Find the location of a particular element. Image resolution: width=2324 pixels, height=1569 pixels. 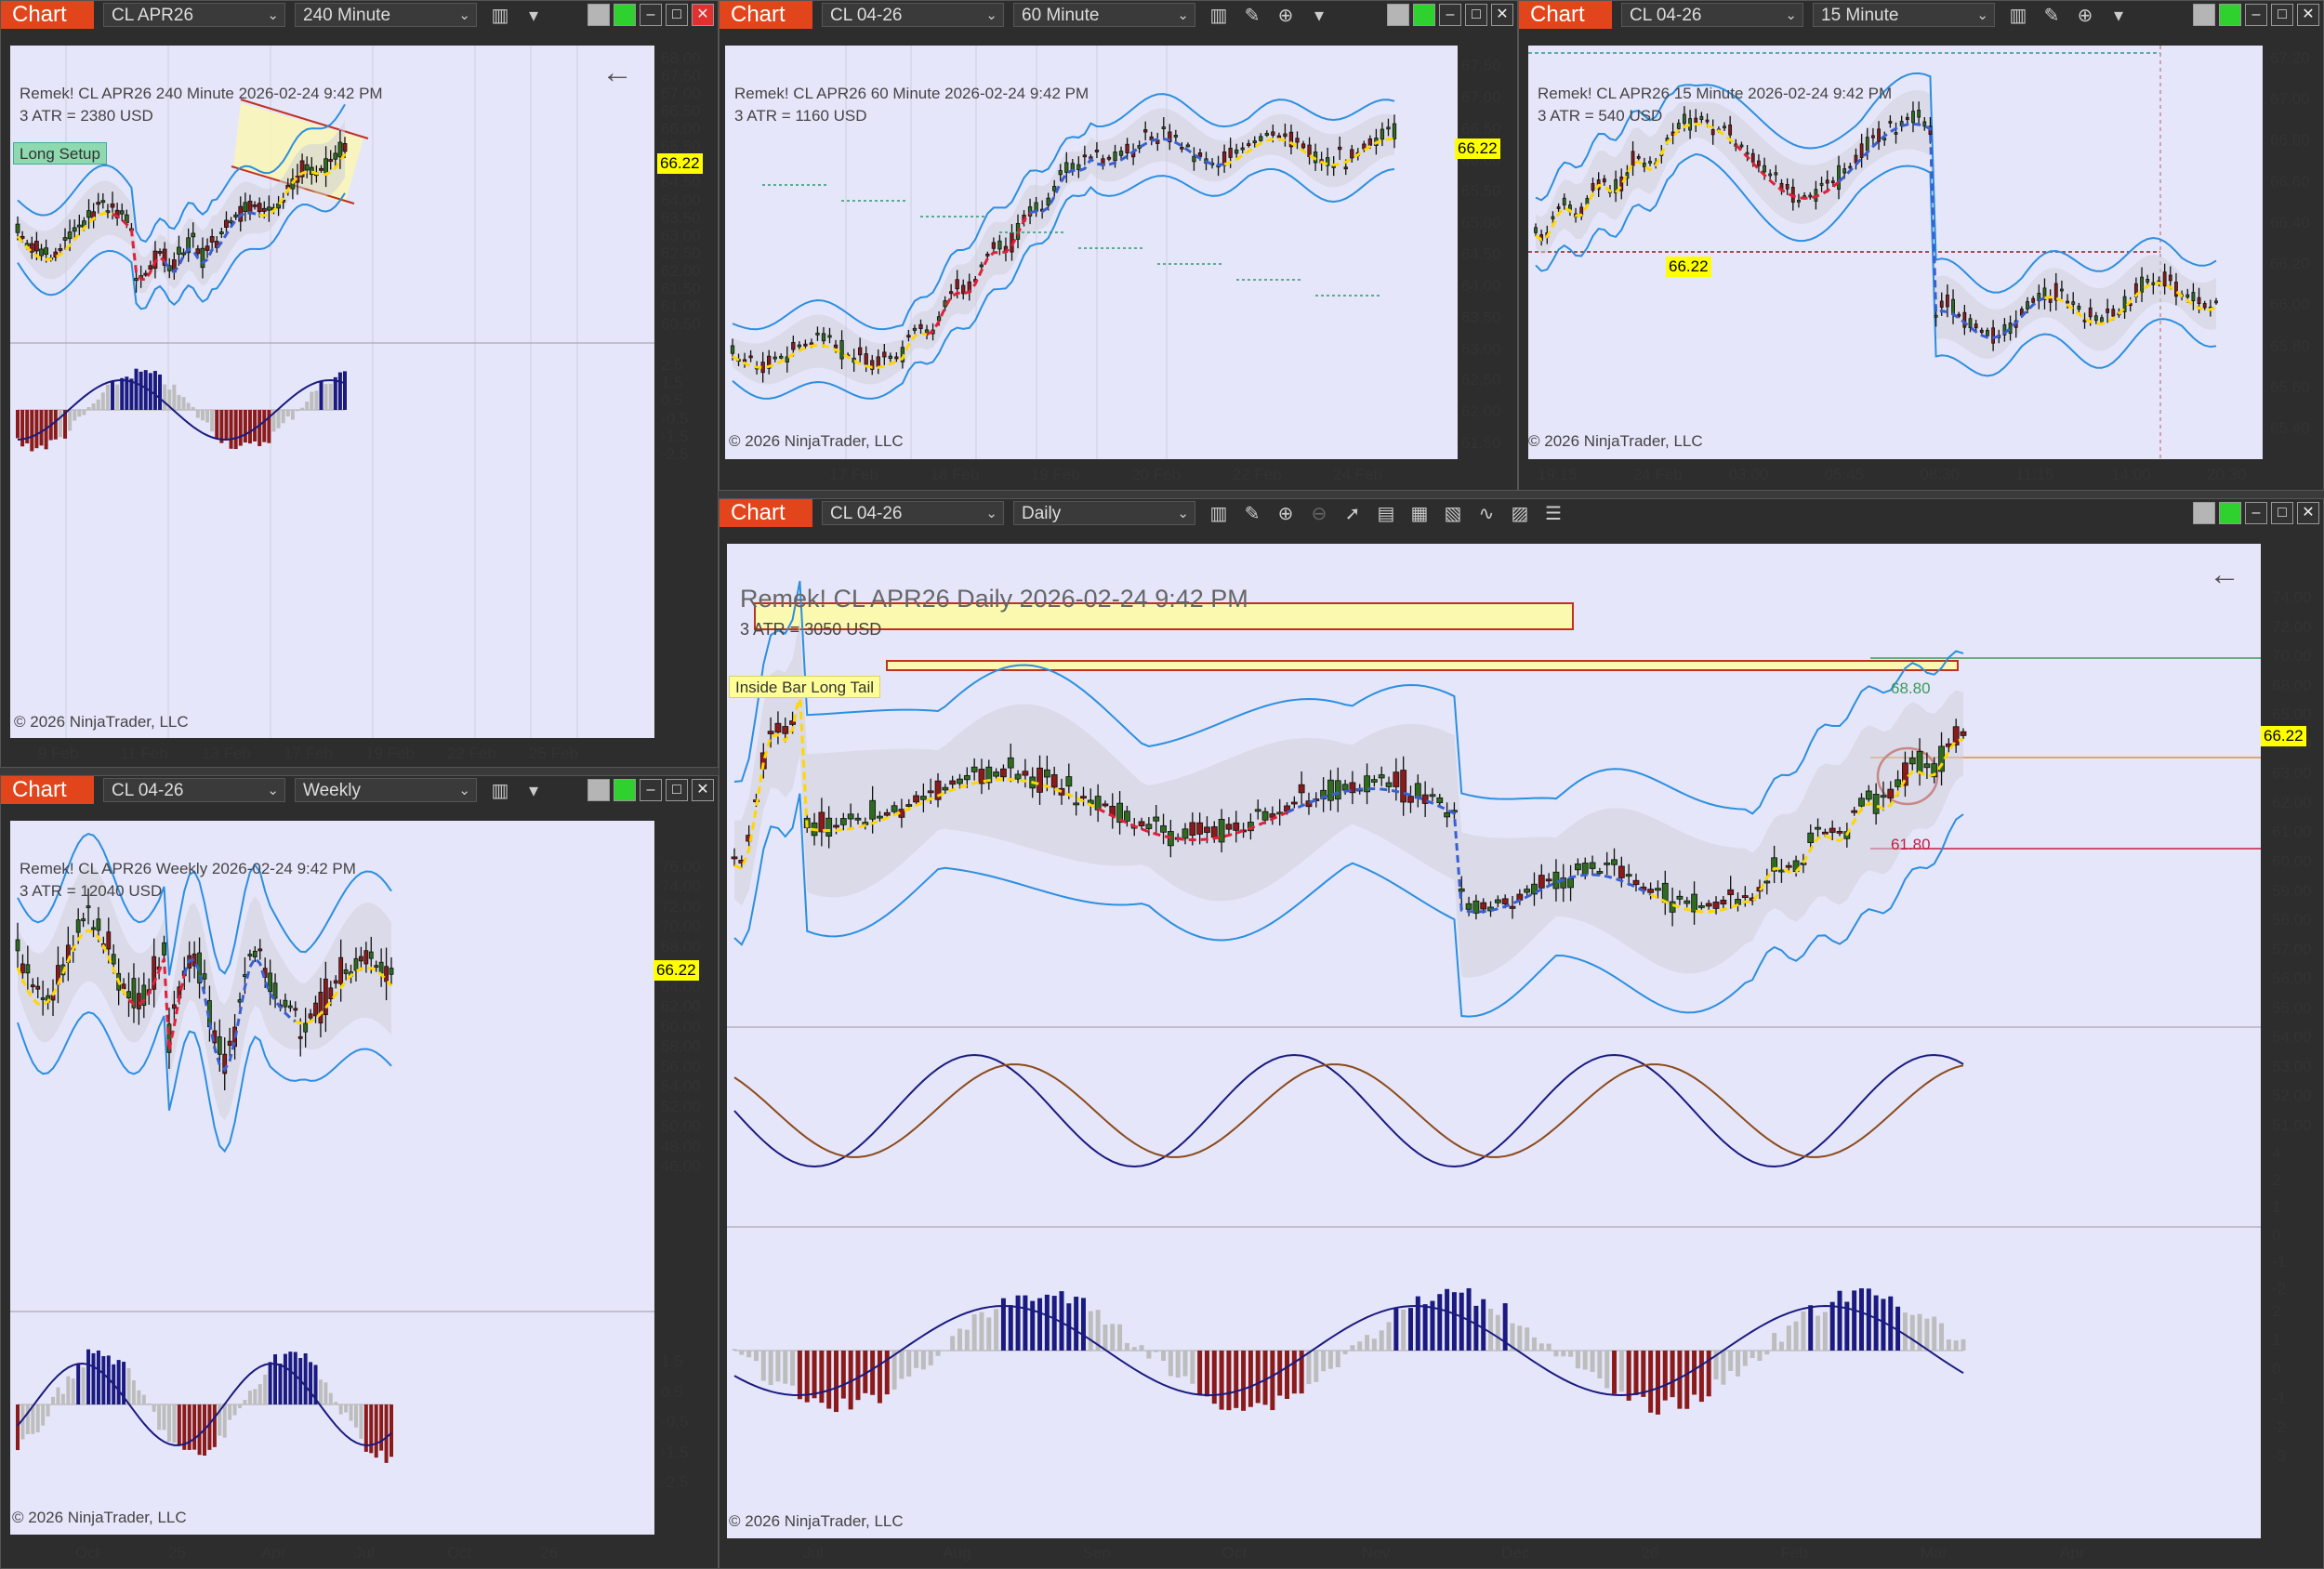

price-tick-label: 65.40 is located at coordinates (2290, 428).